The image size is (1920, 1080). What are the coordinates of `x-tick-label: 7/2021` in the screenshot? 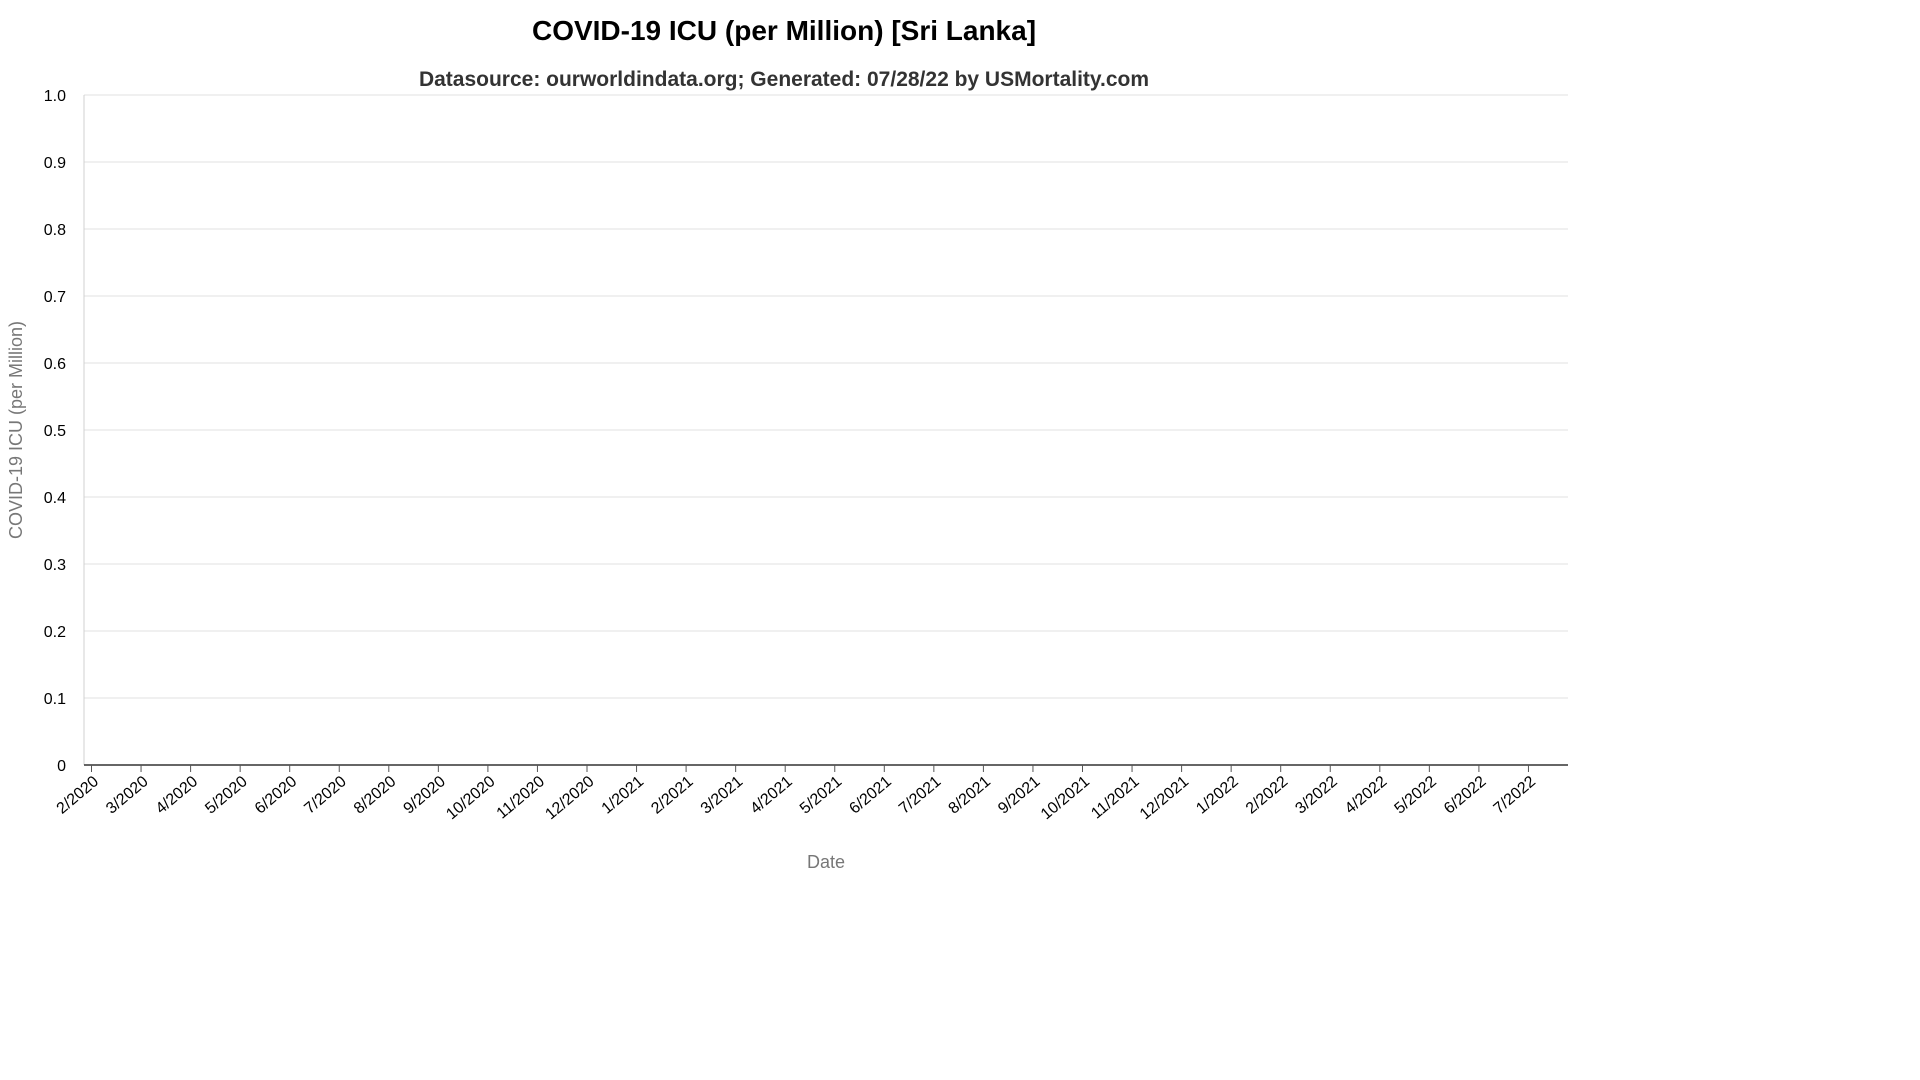 It's located at (920, 795).